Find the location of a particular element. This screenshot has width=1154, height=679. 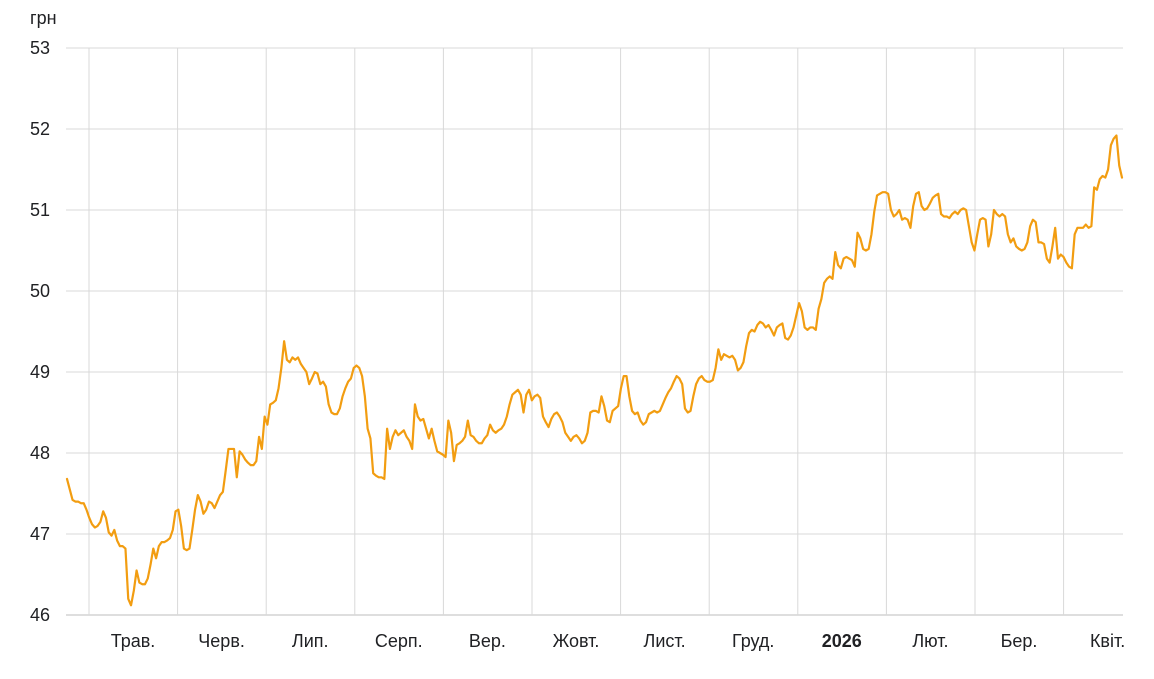

x-tick-label: Жовт. is located at coordinates (576, 641).